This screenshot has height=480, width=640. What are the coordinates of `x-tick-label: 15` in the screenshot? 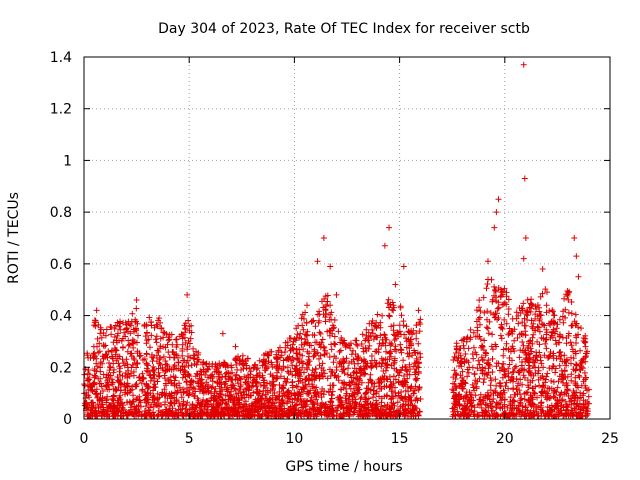 It's located at (400, 439).